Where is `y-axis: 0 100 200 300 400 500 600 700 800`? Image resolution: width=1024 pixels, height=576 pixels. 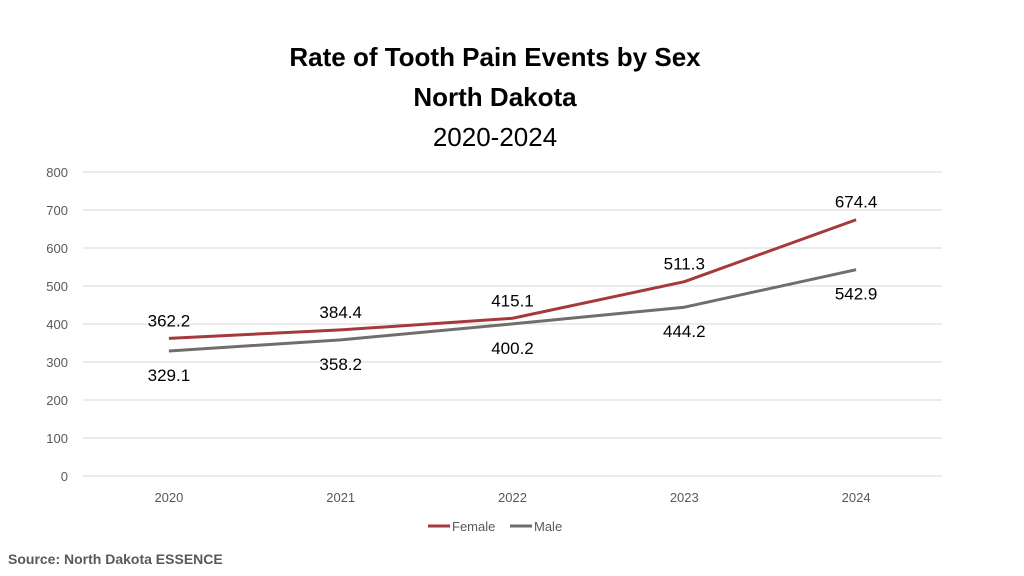
y-axis: 0 100 200 300 400 500 600 700 800 is located at coordinates (57, 324).